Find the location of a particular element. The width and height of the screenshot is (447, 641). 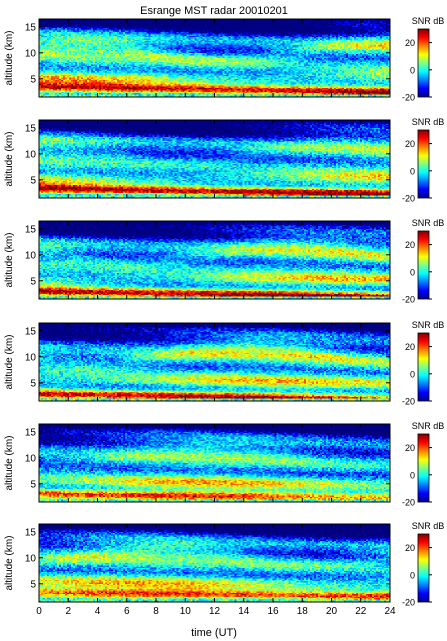

x-axis: 0 2 4 6 8 10 12 14 16 18 20 22 24 is located at coordinates (216, 611).